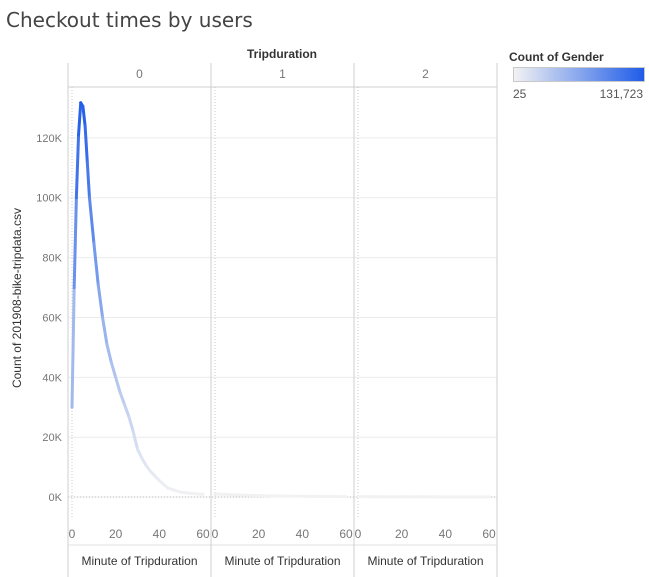  I want to click on y-axis-label: Count of 201908-bike-tripdata.csv, so click(17, 298).